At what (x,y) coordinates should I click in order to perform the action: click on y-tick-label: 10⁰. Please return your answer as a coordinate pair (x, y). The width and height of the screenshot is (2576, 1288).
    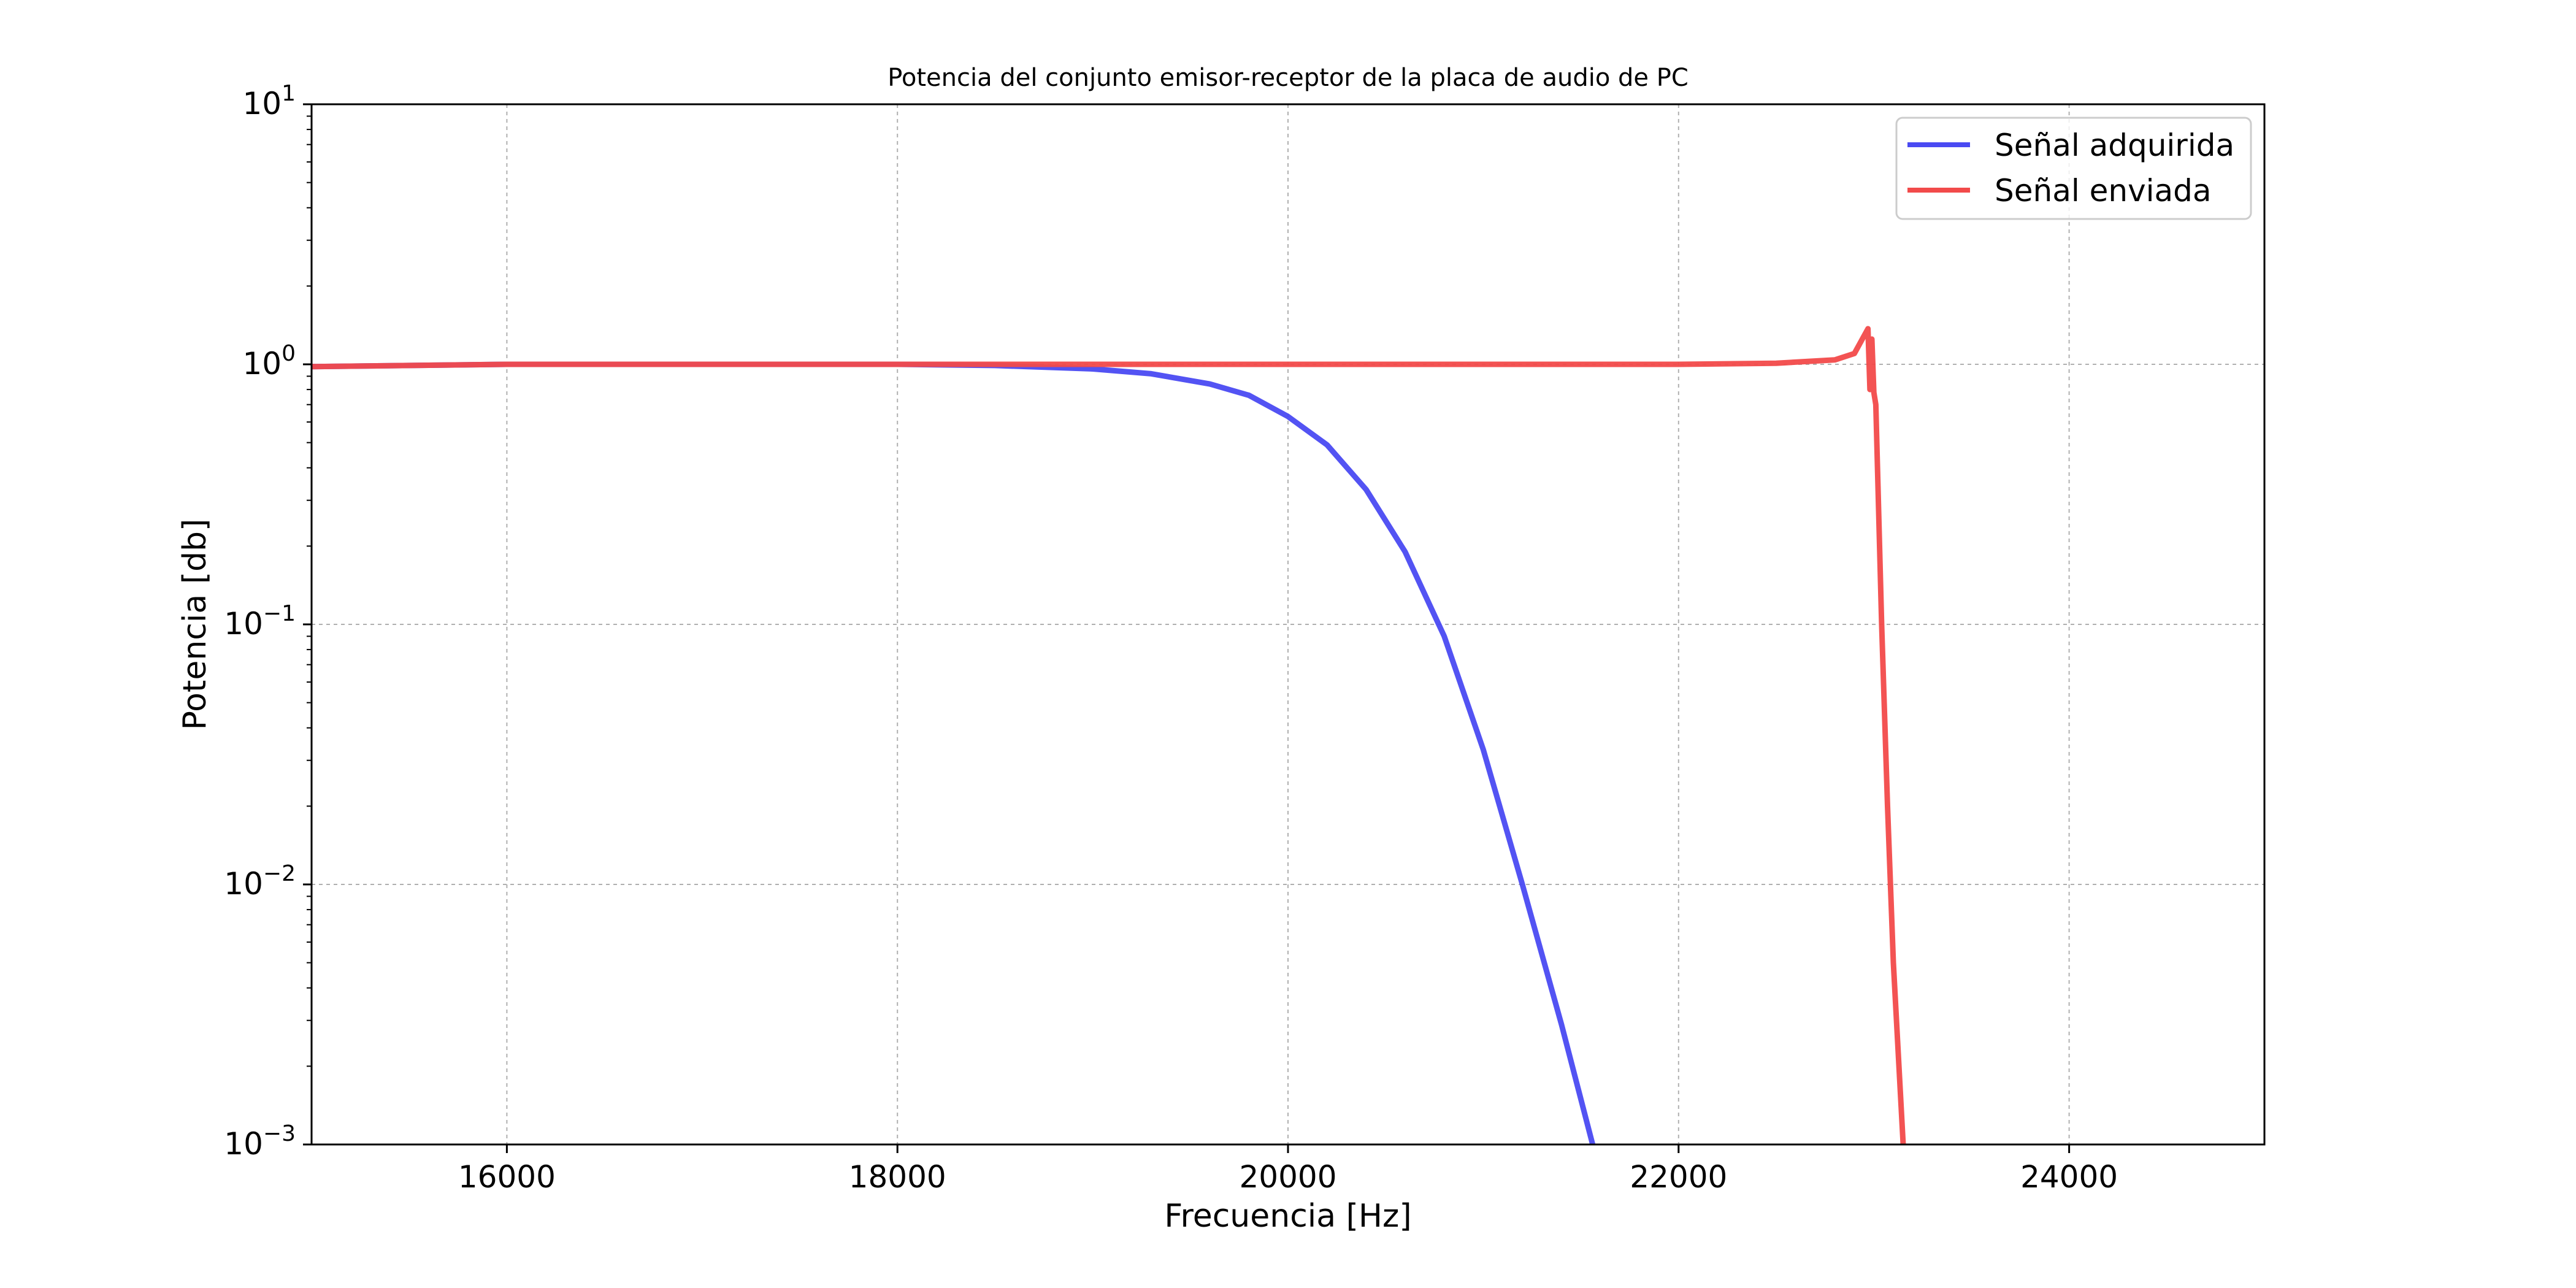
    Looking at the image, I should click on (269, 361).